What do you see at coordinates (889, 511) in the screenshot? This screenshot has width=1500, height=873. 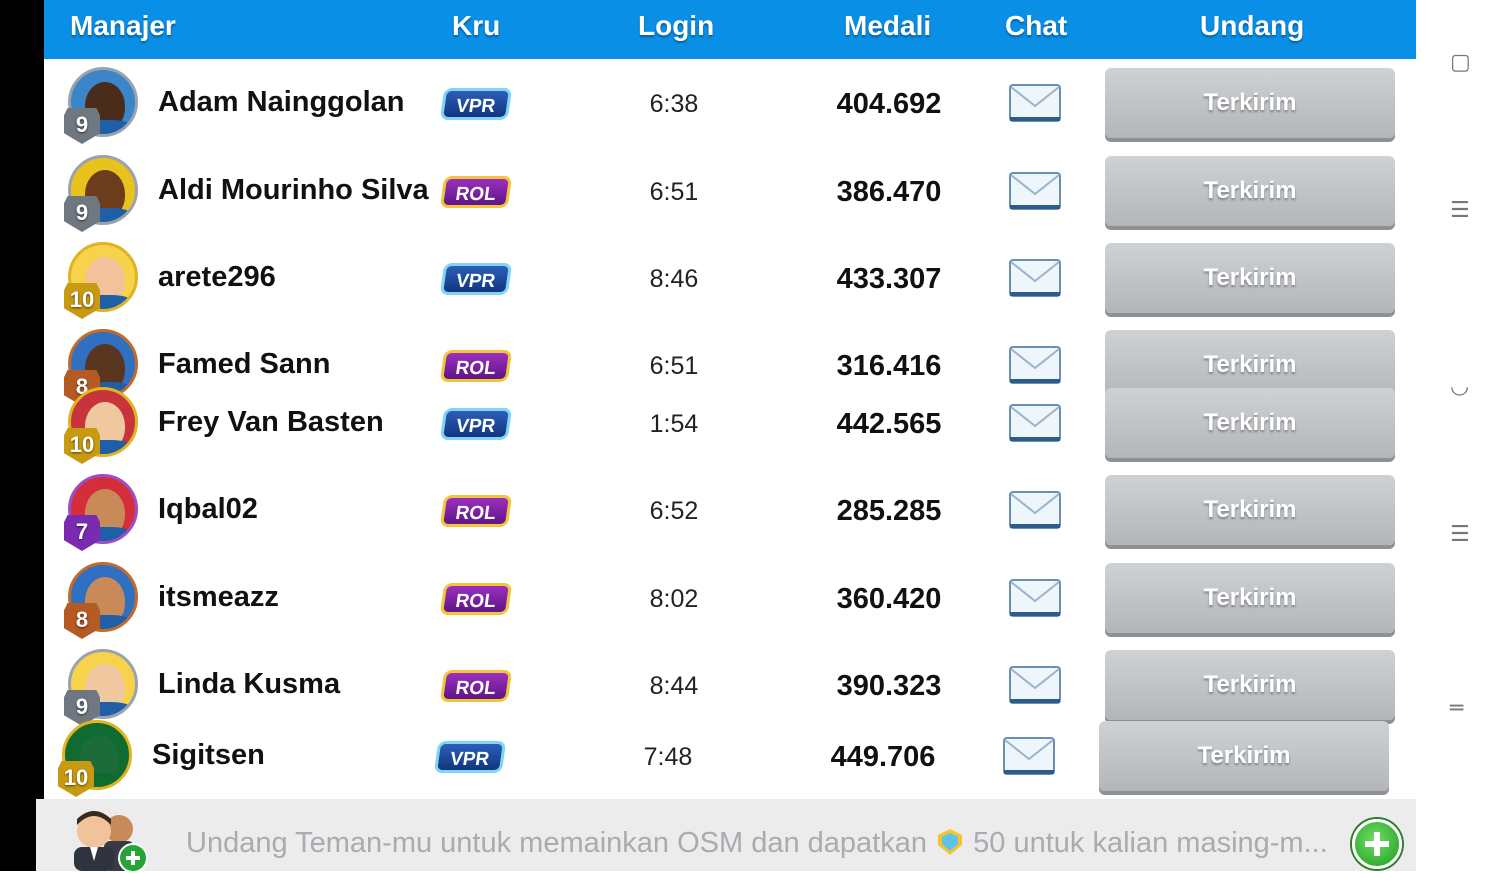 I see `medal-count: 285.285` at bounding box center [889, 511].